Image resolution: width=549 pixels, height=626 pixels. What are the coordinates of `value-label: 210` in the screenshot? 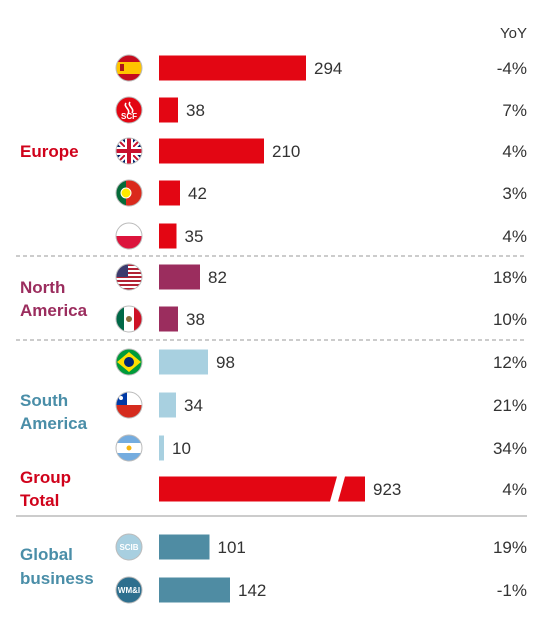 It's located at (286, 151).